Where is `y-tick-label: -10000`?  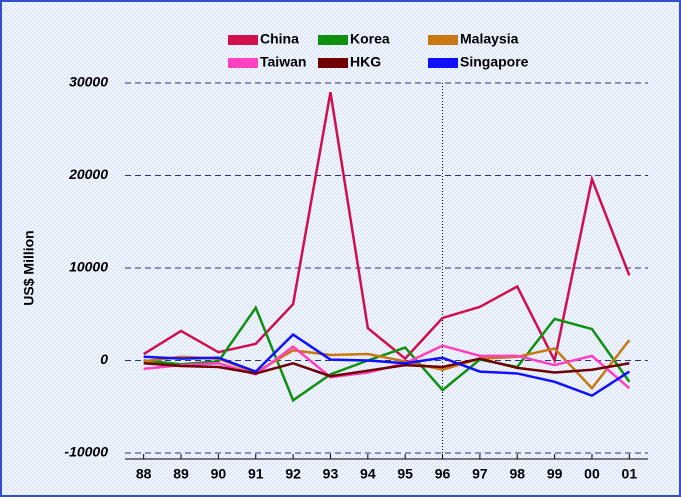
y-tick-label: -10000 is located at coordinates (86, 452).